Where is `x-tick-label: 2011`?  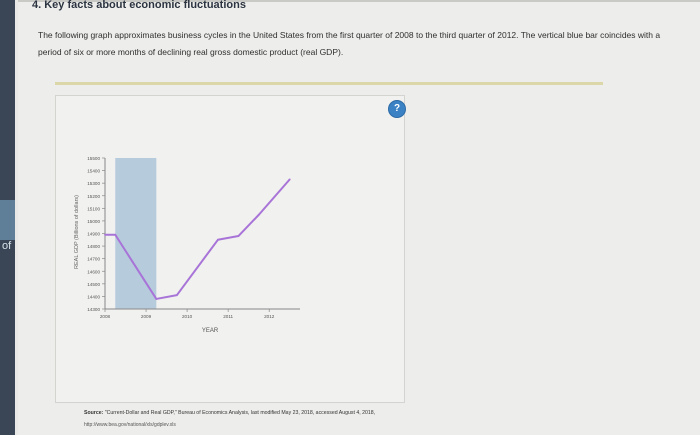 x-tick-label: 2011 is located at coordinates (228, 316).